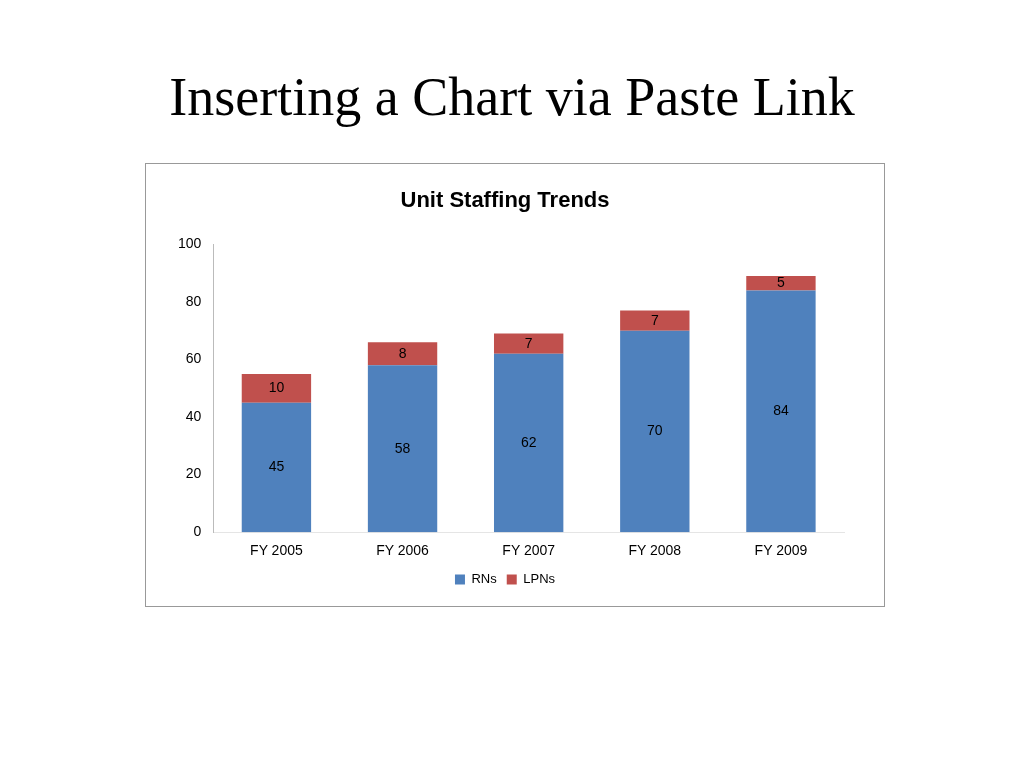 This screenshot has width=1024, height=768. I want to click on data-label: 5, so click(781, 282).